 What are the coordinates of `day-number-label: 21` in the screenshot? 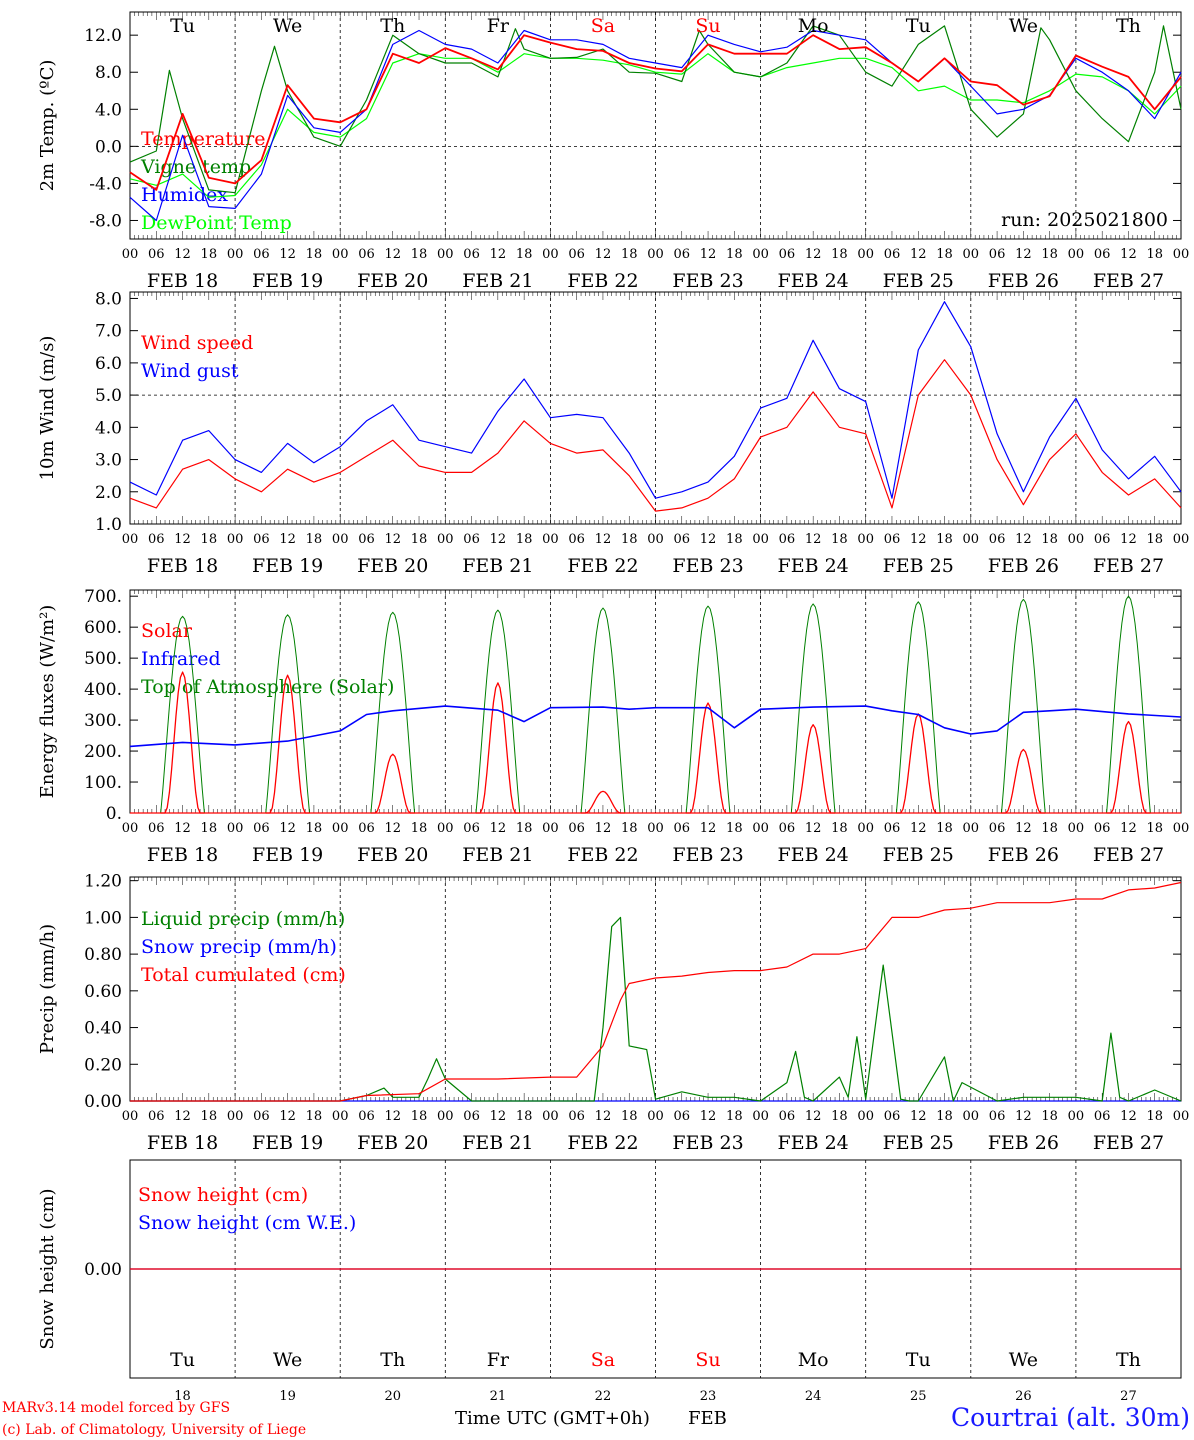 It's located at (498, 1396).